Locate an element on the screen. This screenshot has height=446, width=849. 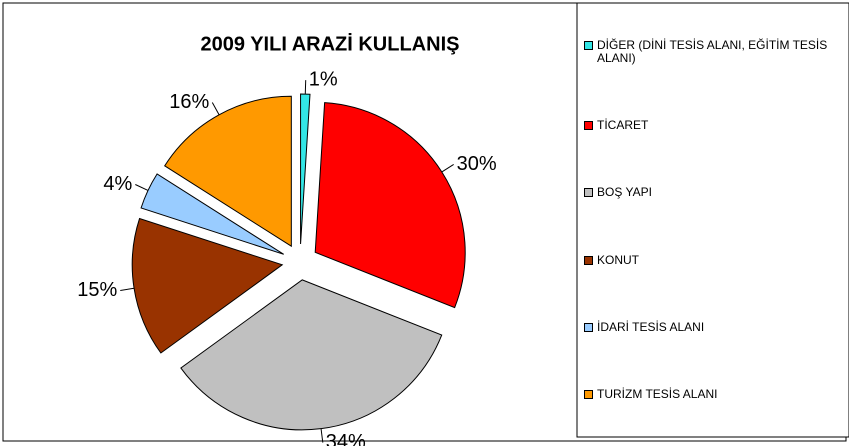
legend-item: BOŞ YAPI is located at coordinates (716, 192).